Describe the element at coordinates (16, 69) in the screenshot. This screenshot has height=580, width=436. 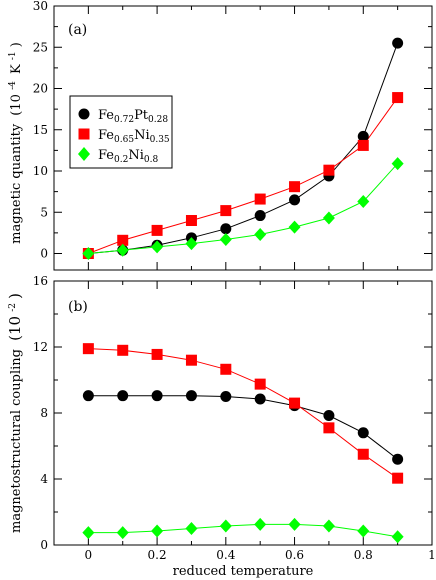
I see `panel-a-ylabel-unit-mid: K` at that location.